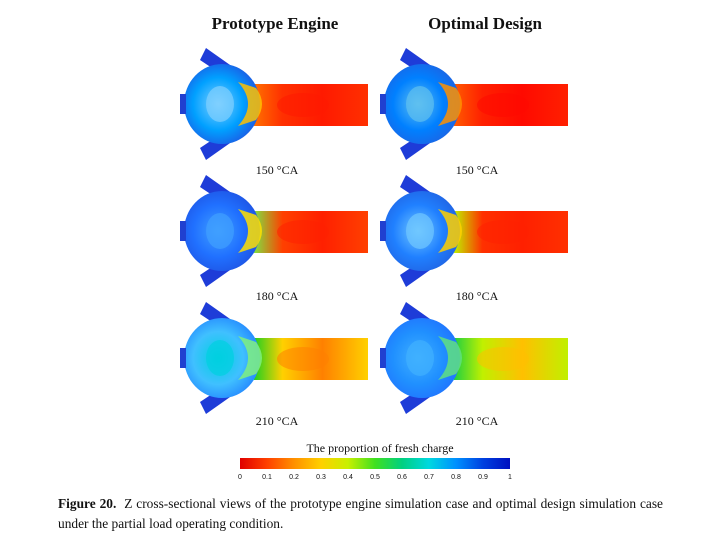 This screenshot has height=539, width=720. Describe the element at coordinates (275, 23) in the screenshot. I see `prototype-engine-column-title: Prototype Engine` at that location.